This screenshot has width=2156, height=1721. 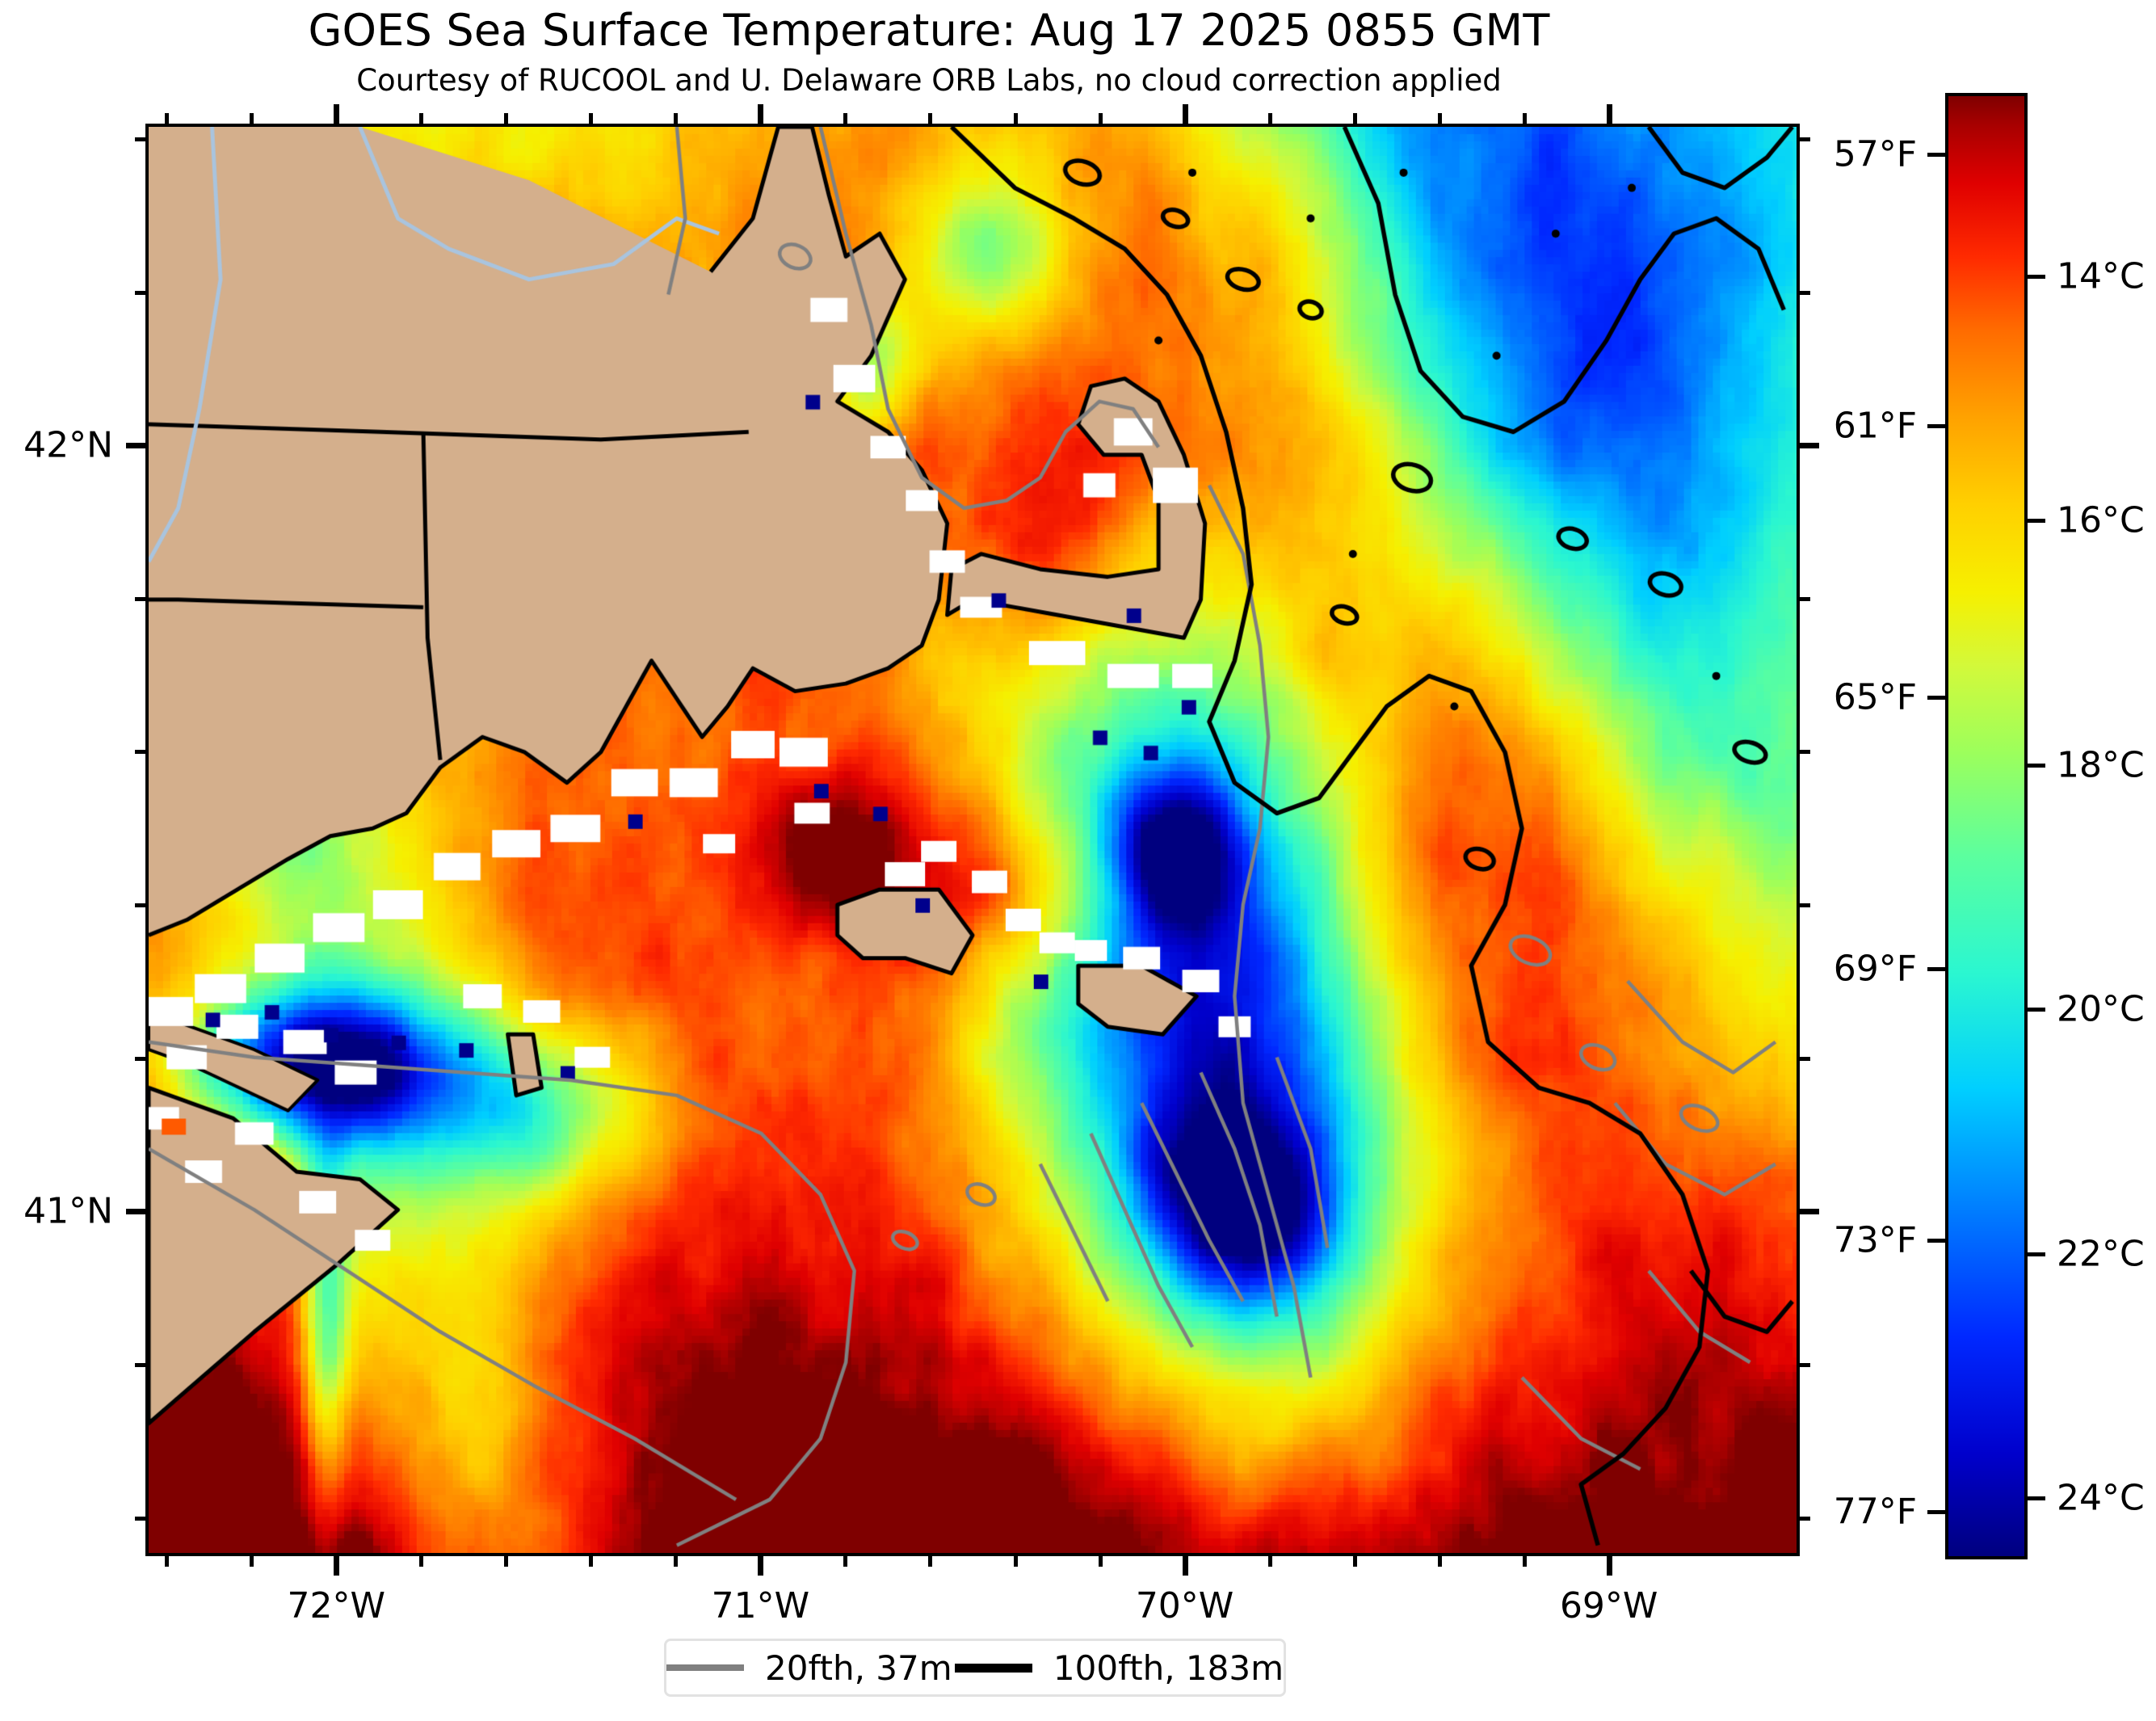 What do you see at coordinates (1875, 1240) in the screenshot?
I see `colorbar-label-fahrenheit: 73°F` at bounding box center [1875, 1240].